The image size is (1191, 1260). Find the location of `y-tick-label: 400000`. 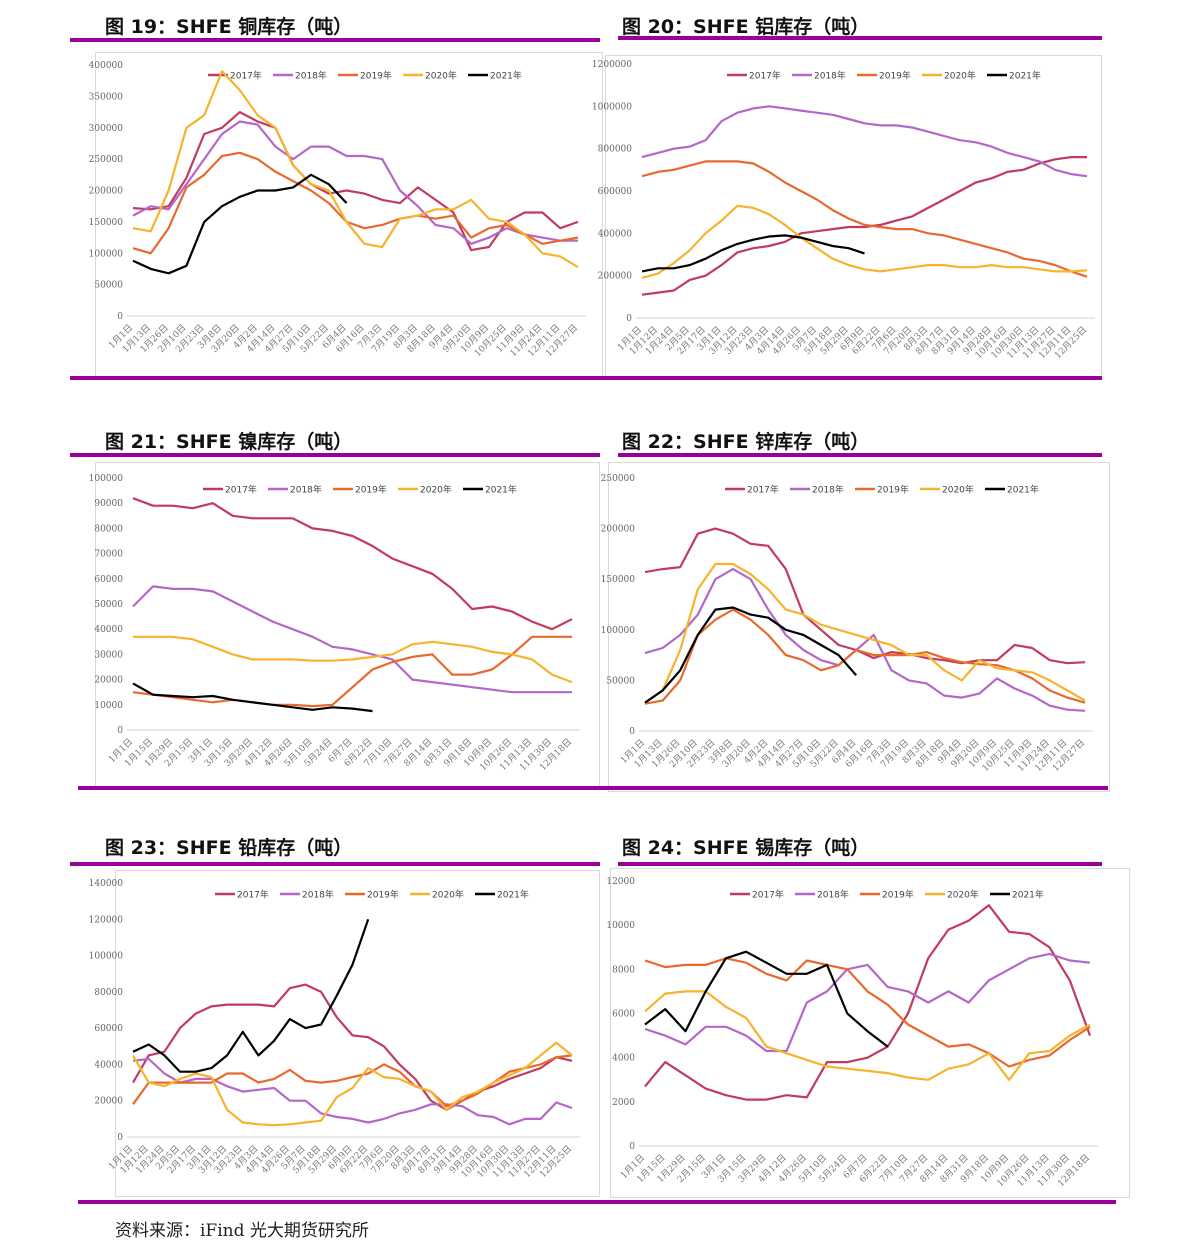

y-tick-label: 400000 is located at coordinates (106, 66).